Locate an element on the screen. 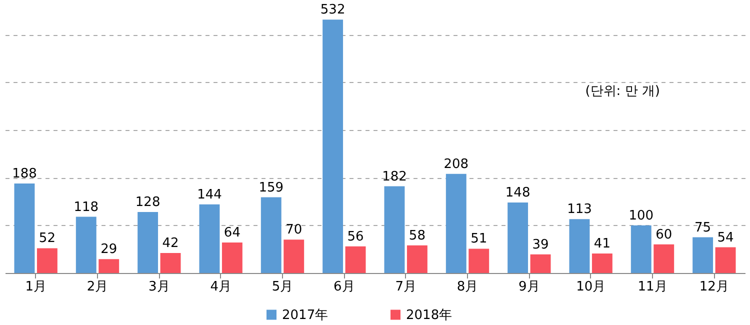  data-label: 532 is located at coordinates (333, 10).